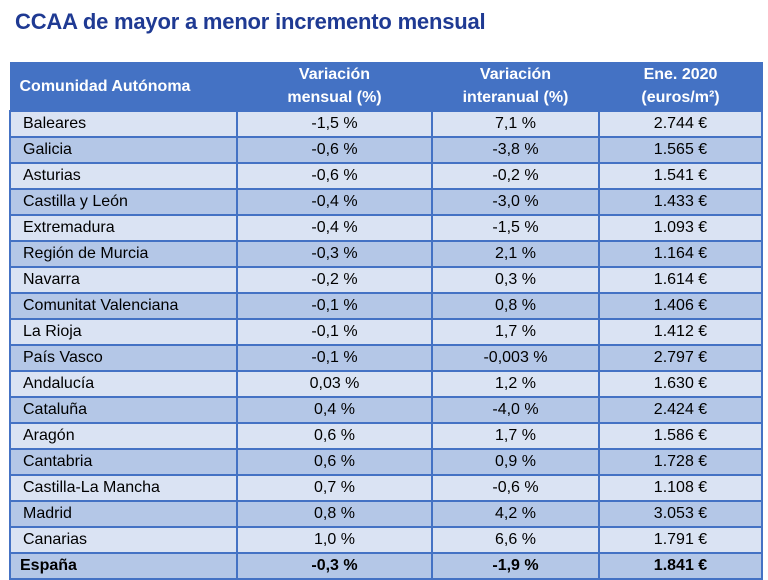  I want to click on header-price: Ene. 2020 (euros/m²), so click(680, 86).